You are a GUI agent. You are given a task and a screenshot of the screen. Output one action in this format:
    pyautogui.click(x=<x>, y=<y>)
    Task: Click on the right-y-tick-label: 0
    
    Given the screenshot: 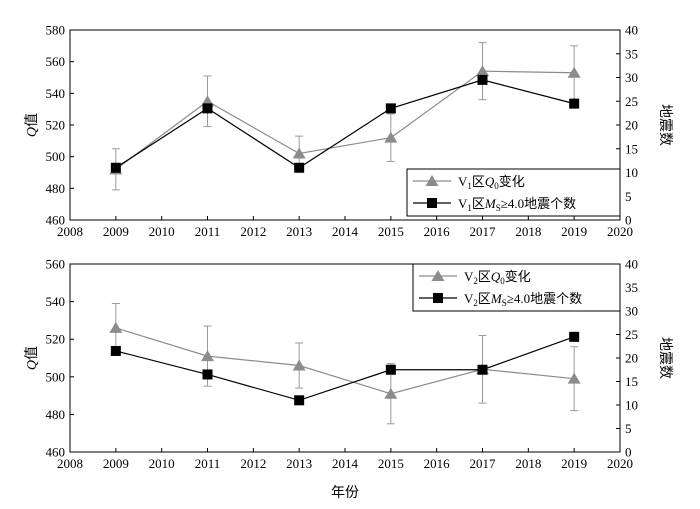 What is the action you would take?
    pyautogui.click(x=628, y=452)
    